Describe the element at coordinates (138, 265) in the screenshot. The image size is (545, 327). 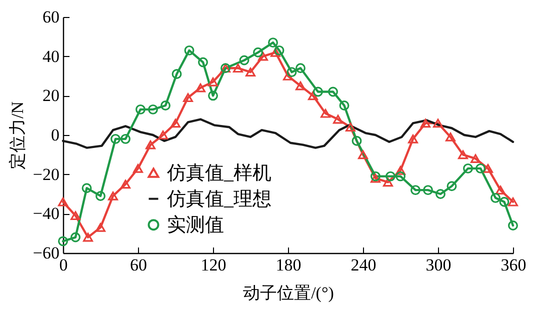
I see `x-tick-label: 60` at that location.